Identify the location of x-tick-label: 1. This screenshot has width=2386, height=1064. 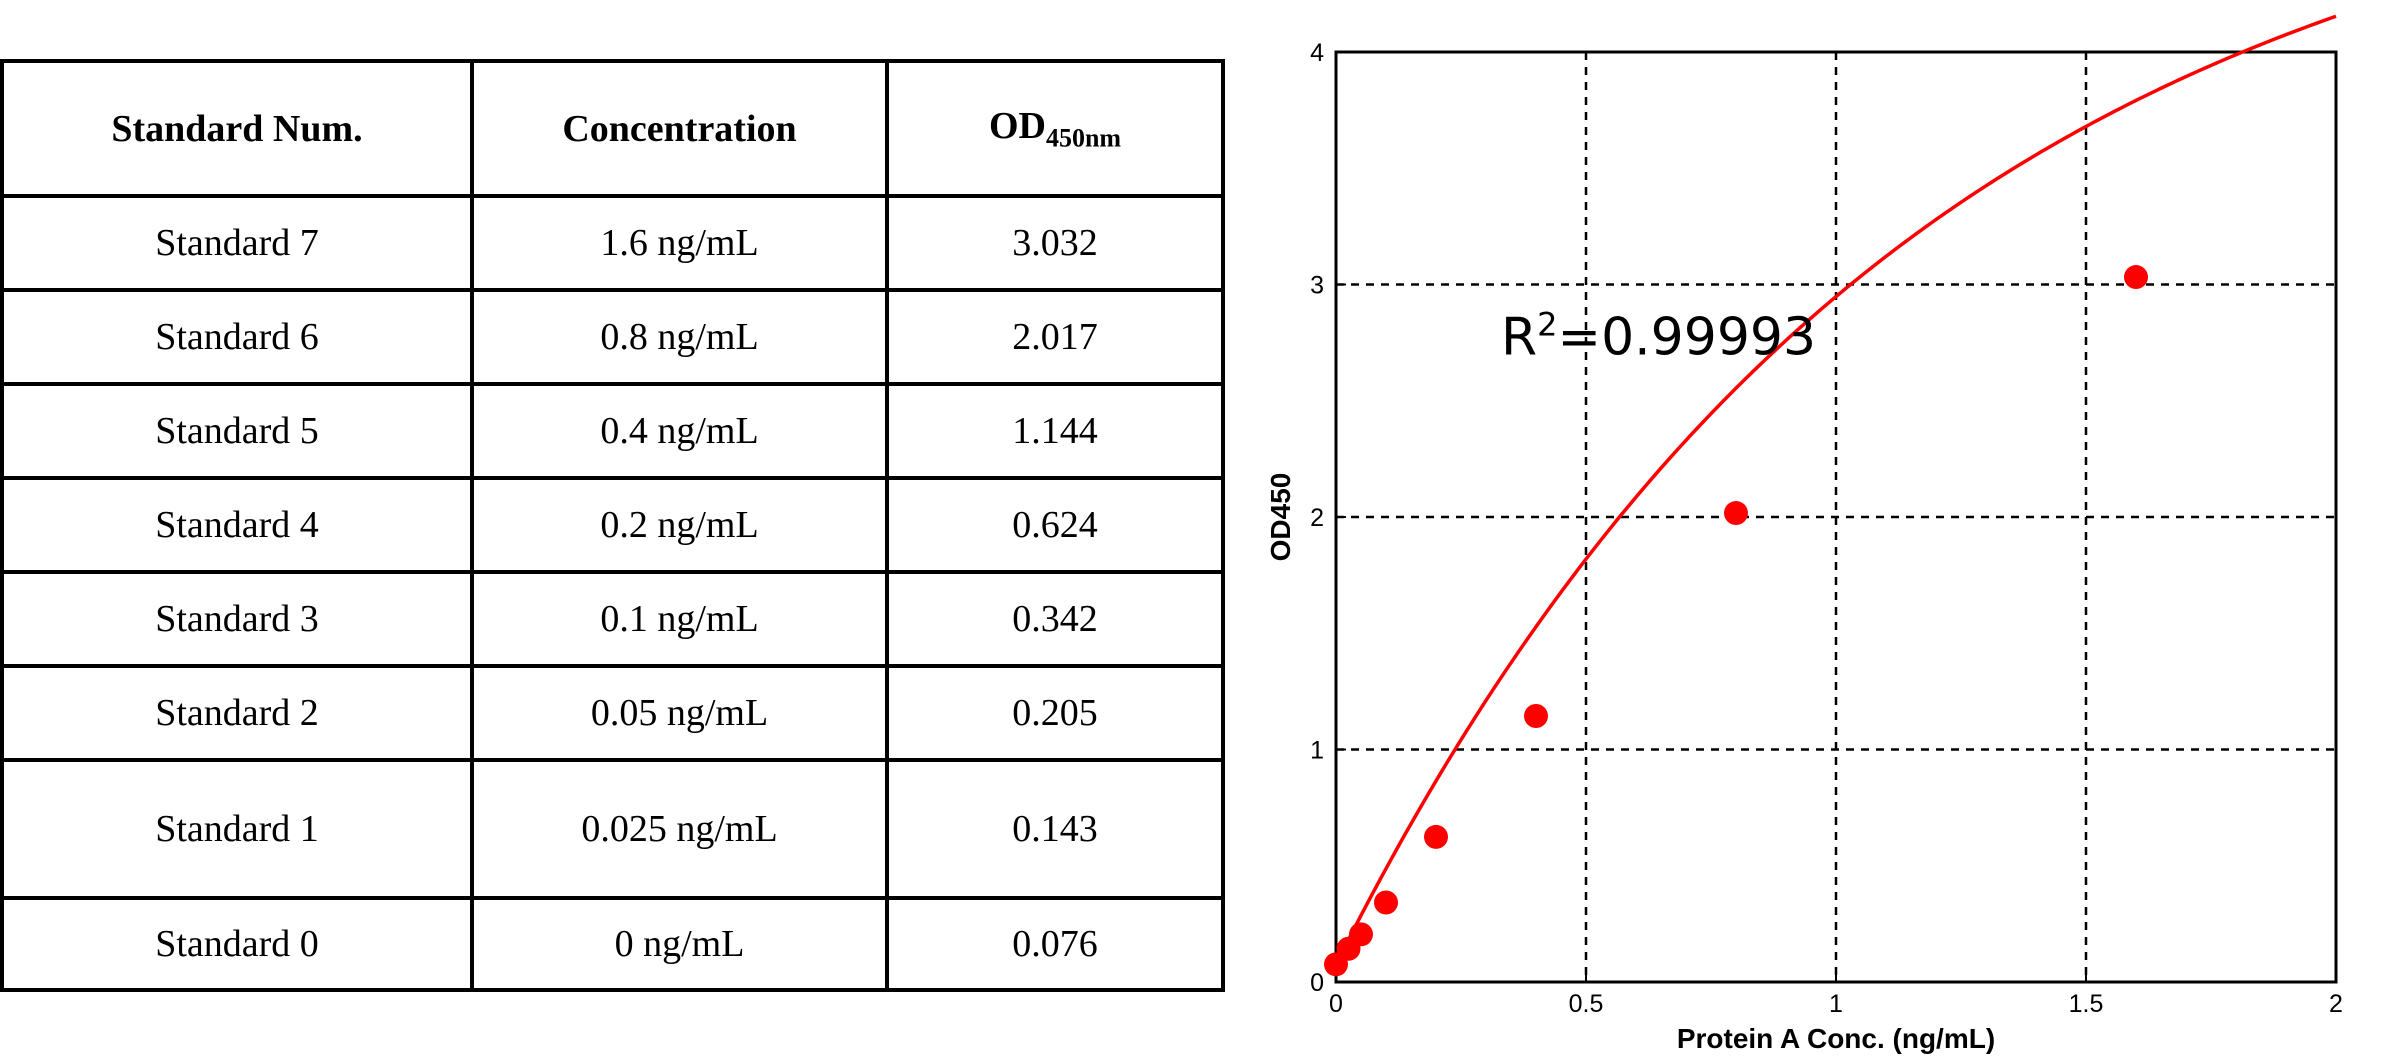
(1836, 1004).